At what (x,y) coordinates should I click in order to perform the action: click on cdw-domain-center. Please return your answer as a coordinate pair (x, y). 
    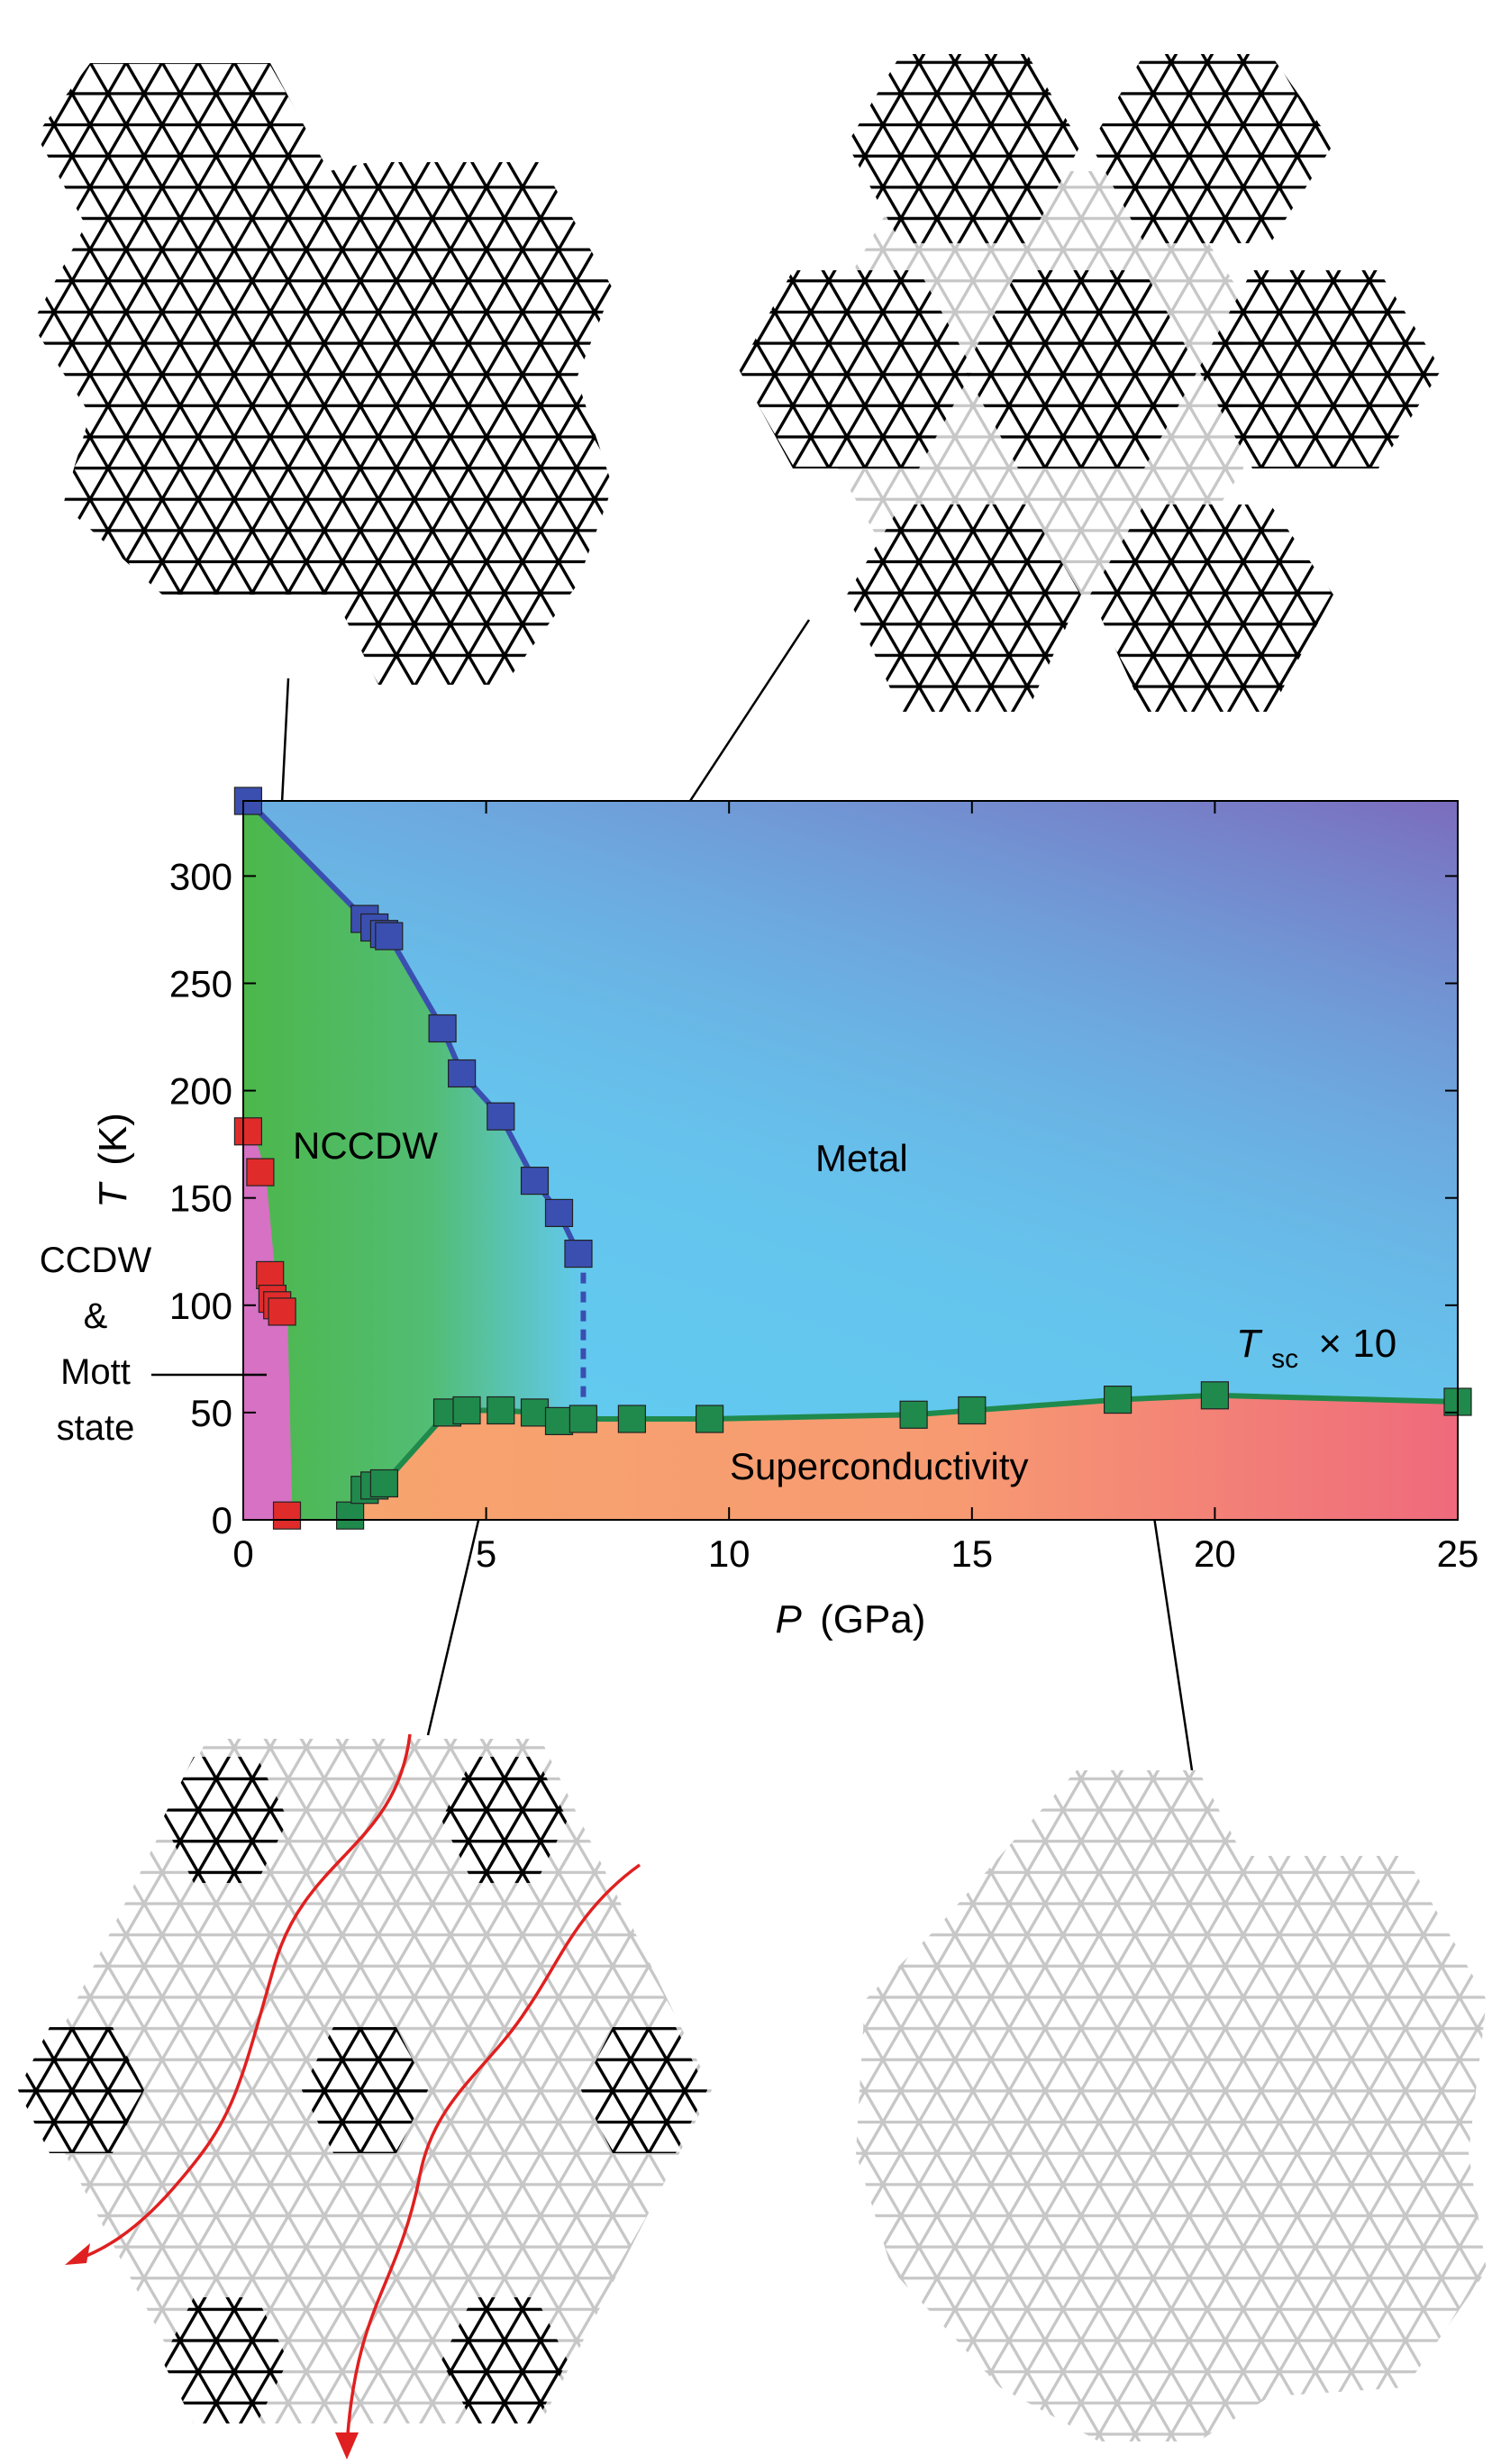
    Looking at the image, I should click on (365, 2090).